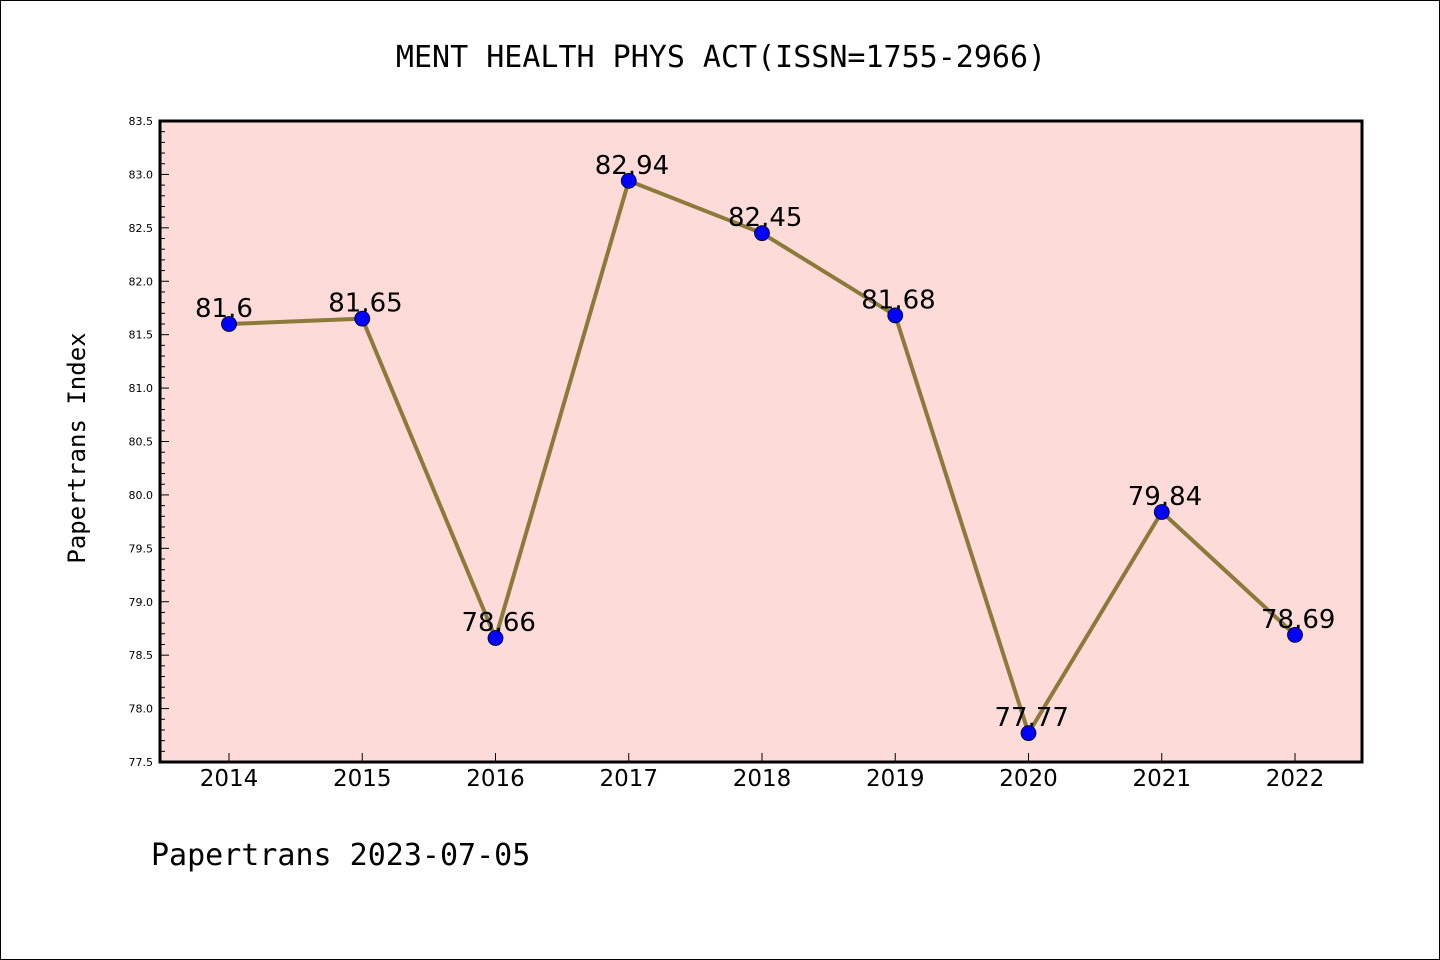  I want to click on y-tick-label: 83.5, so click(141, 121).